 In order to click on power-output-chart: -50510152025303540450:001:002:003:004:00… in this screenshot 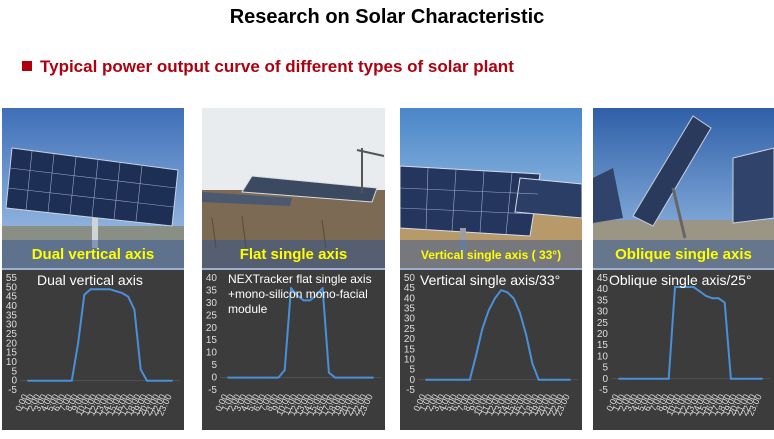, I will do `click(683, 345)`.